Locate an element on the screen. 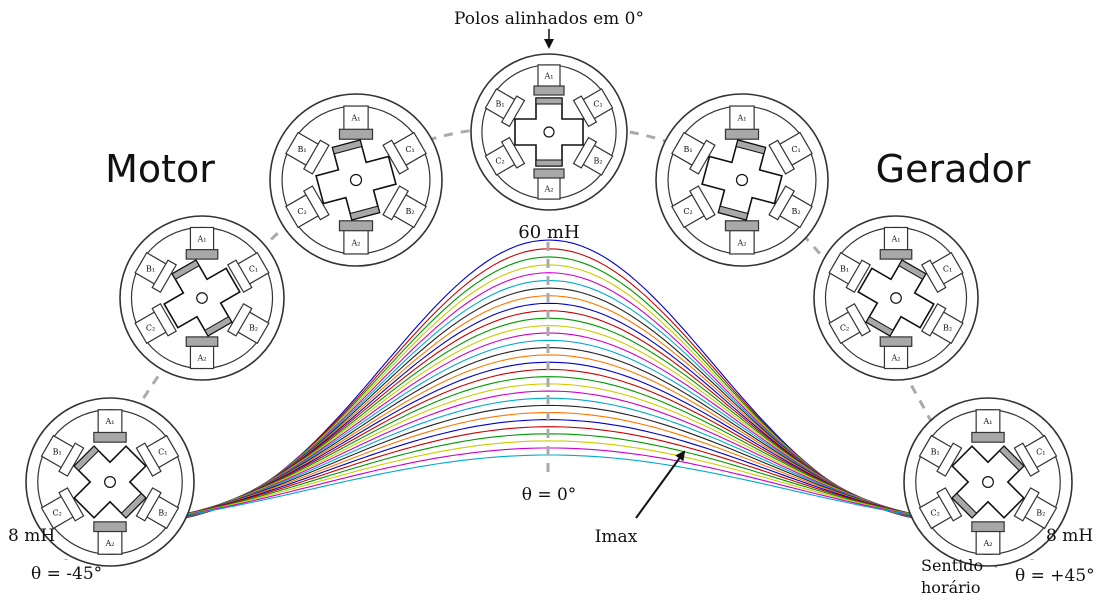 This screenshot has width=1099, height=599. right-value-label: 8 mH is located at coordinates (1069, 536).